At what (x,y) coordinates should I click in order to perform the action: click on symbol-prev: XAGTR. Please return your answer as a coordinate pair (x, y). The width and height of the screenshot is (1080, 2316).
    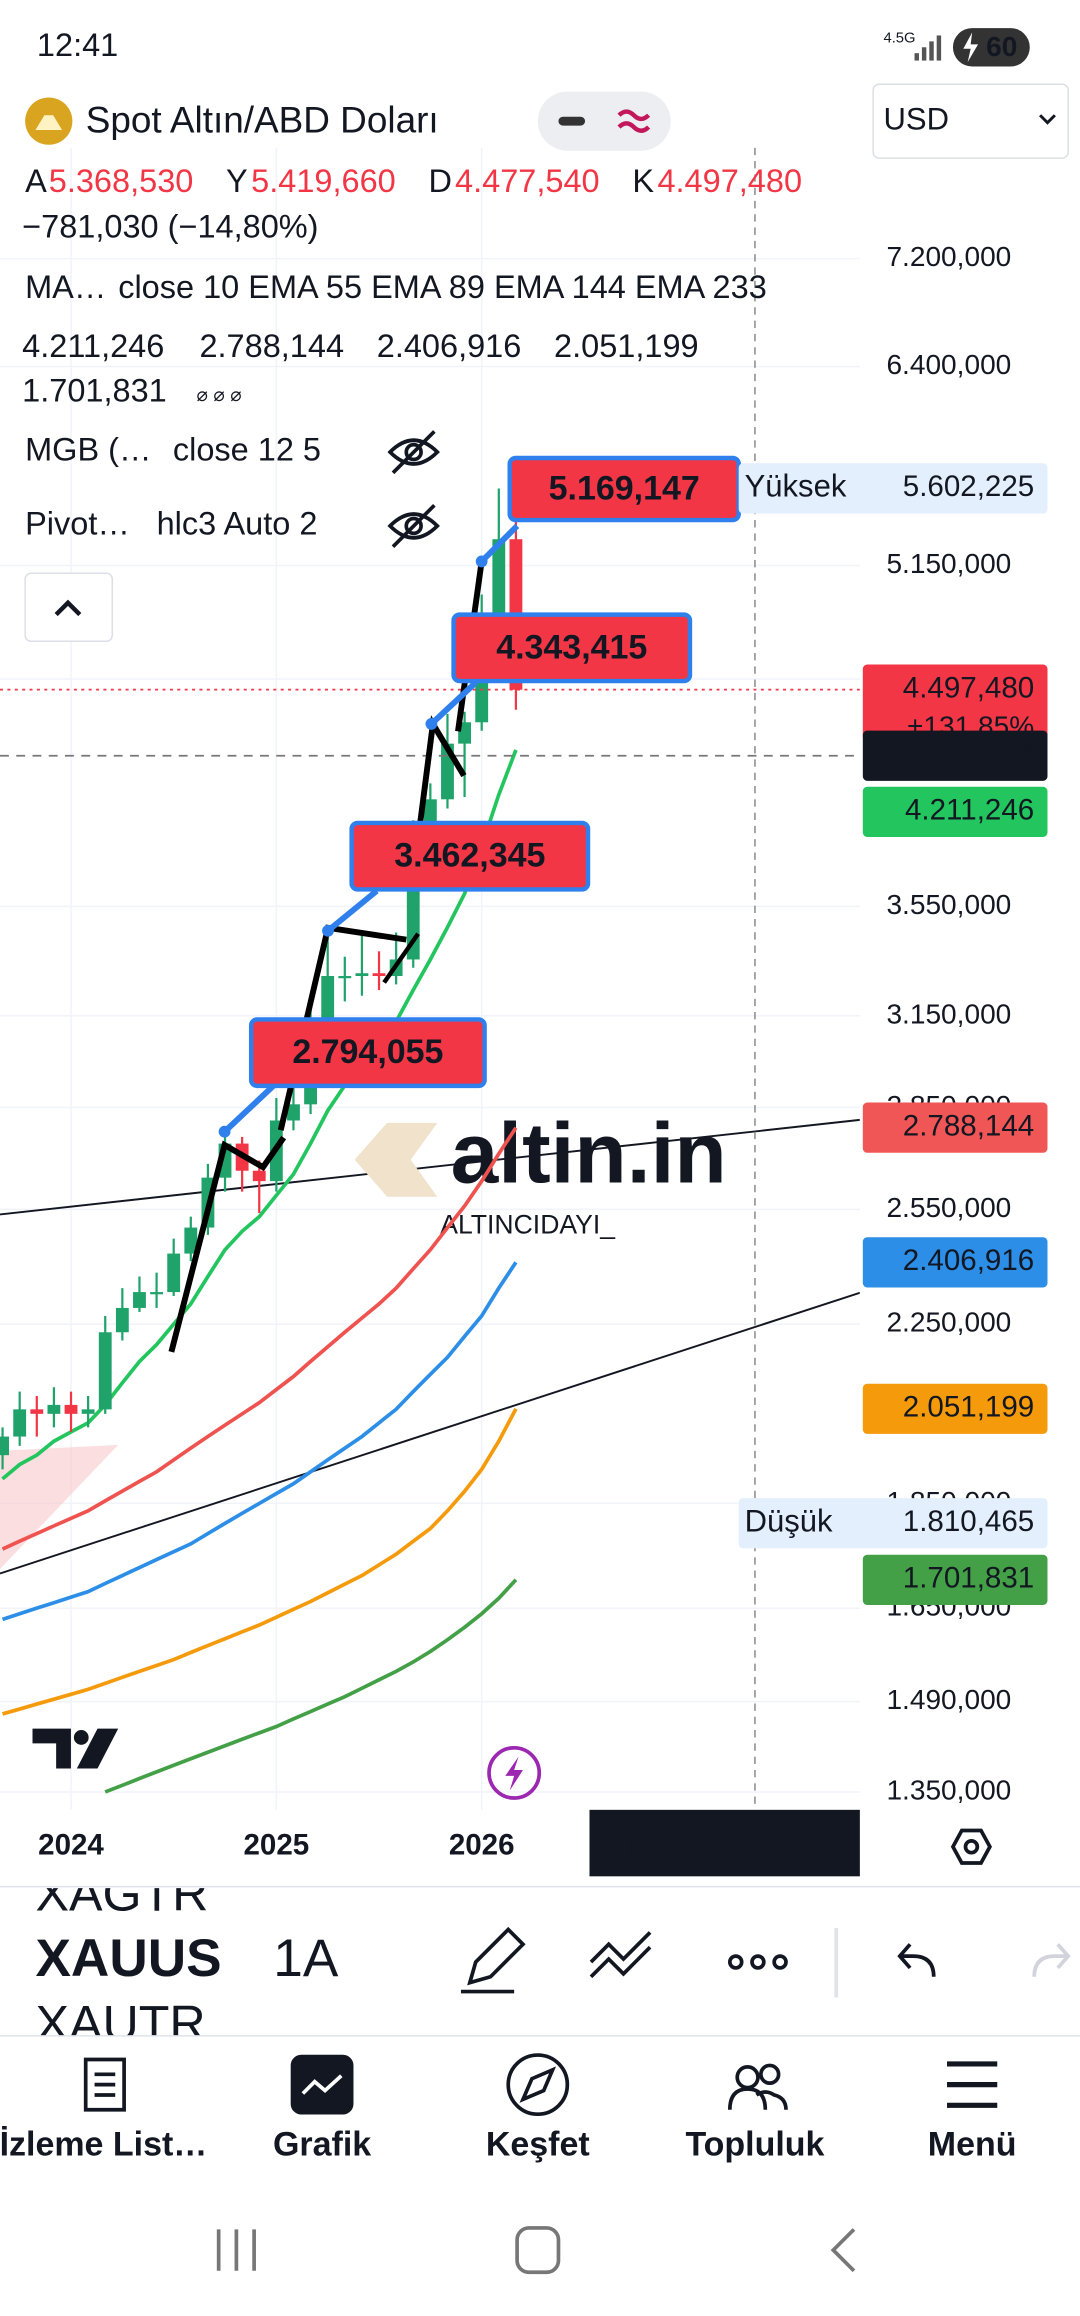
    Looking at the image, I should click on (121, 1893).